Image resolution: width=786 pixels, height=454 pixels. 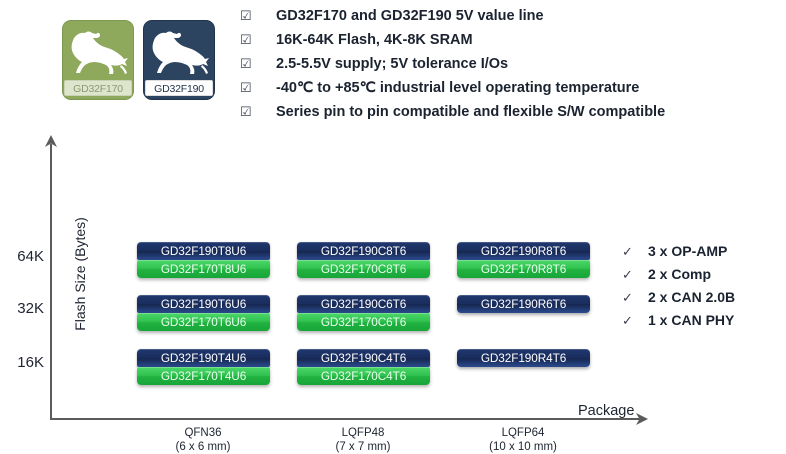 I want to click on part-box: GD32F190T4U6, so click(x=203, y=358).